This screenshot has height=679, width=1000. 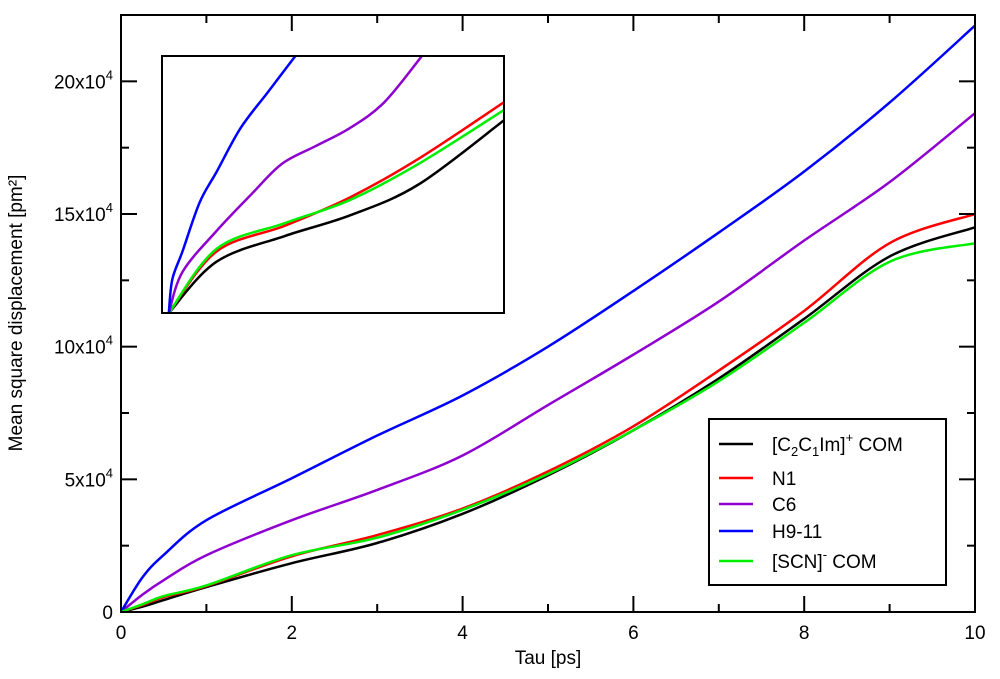 What do you see at coordinates (804, 633) in the screenshot?
I see `x-tick-label: 8` at bounding box center [804, 633].